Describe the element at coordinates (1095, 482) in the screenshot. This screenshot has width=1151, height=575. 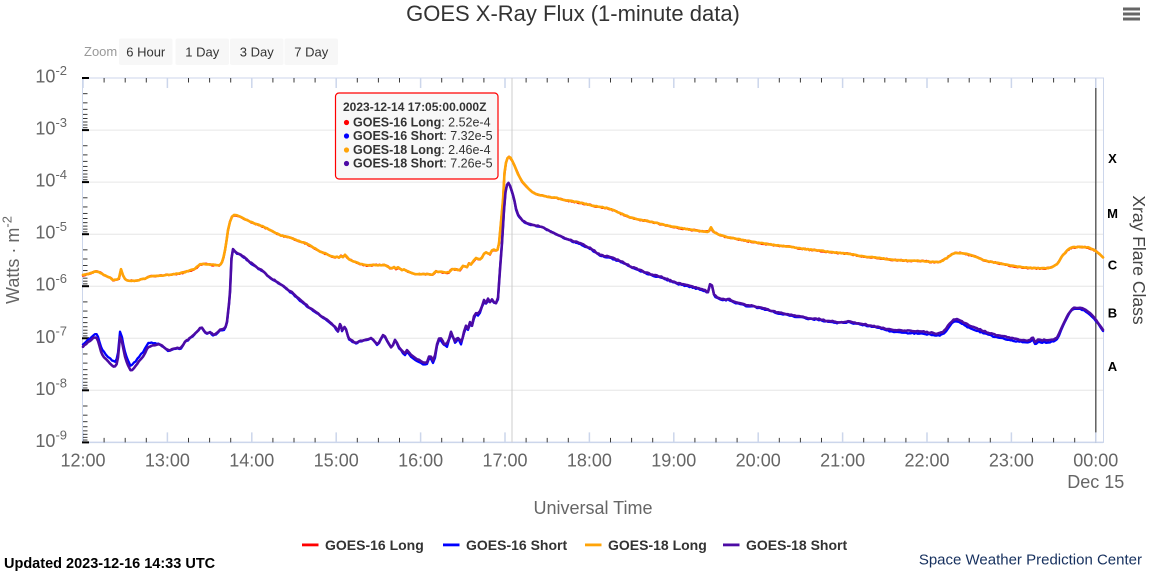
I see `svg-text: Dec 15` at that location.